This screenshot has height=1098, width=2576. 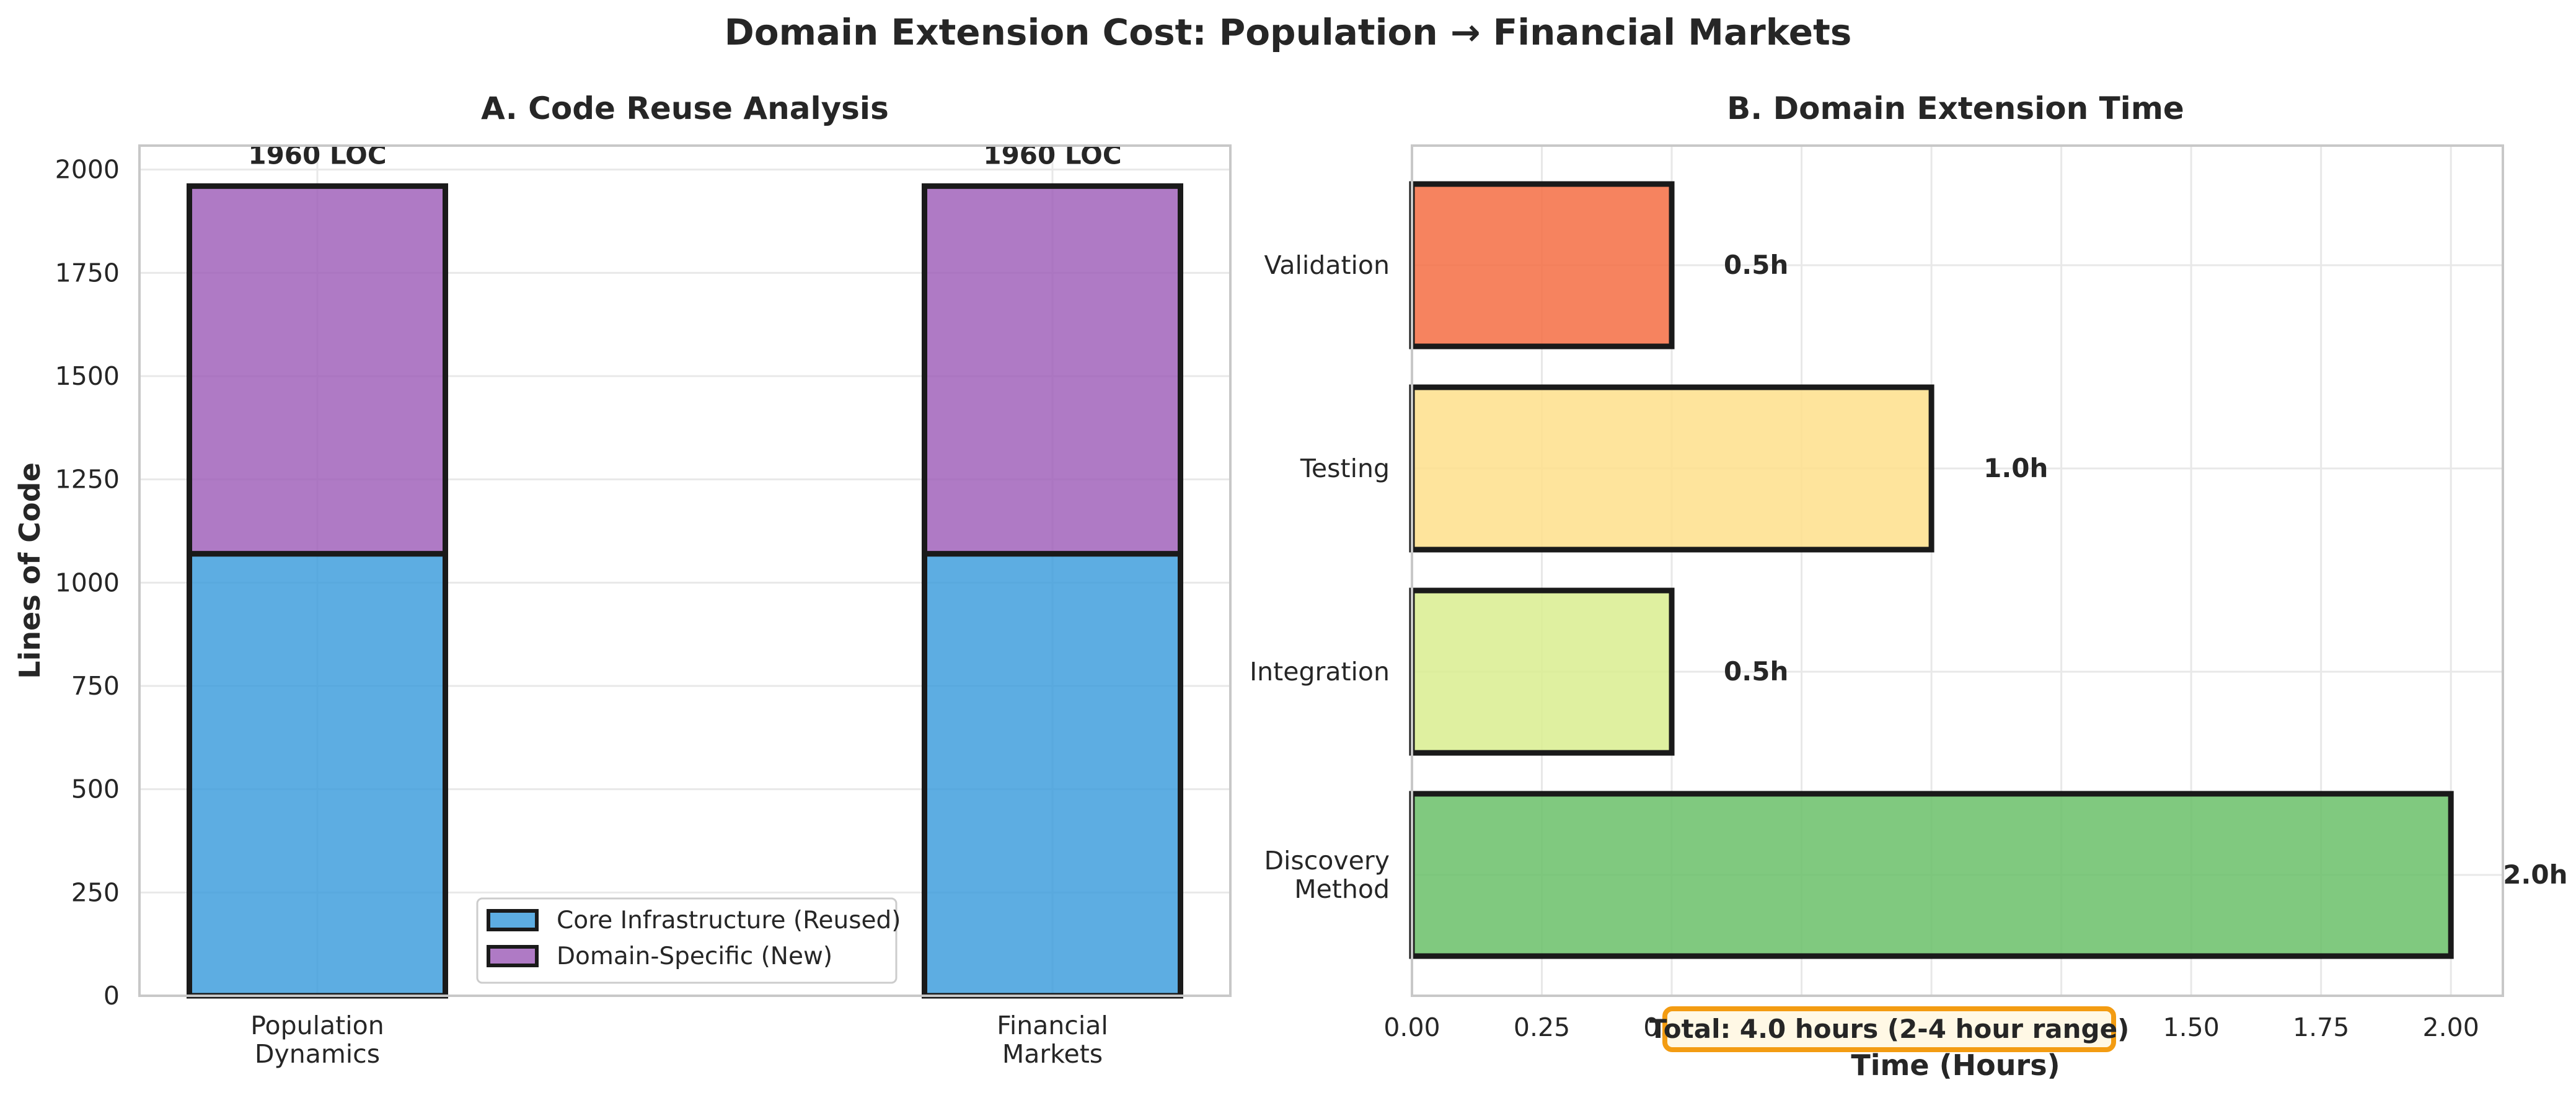 I want to click on chart-a-y-axis-label: Lines of Code, so click(x=29, y=570).